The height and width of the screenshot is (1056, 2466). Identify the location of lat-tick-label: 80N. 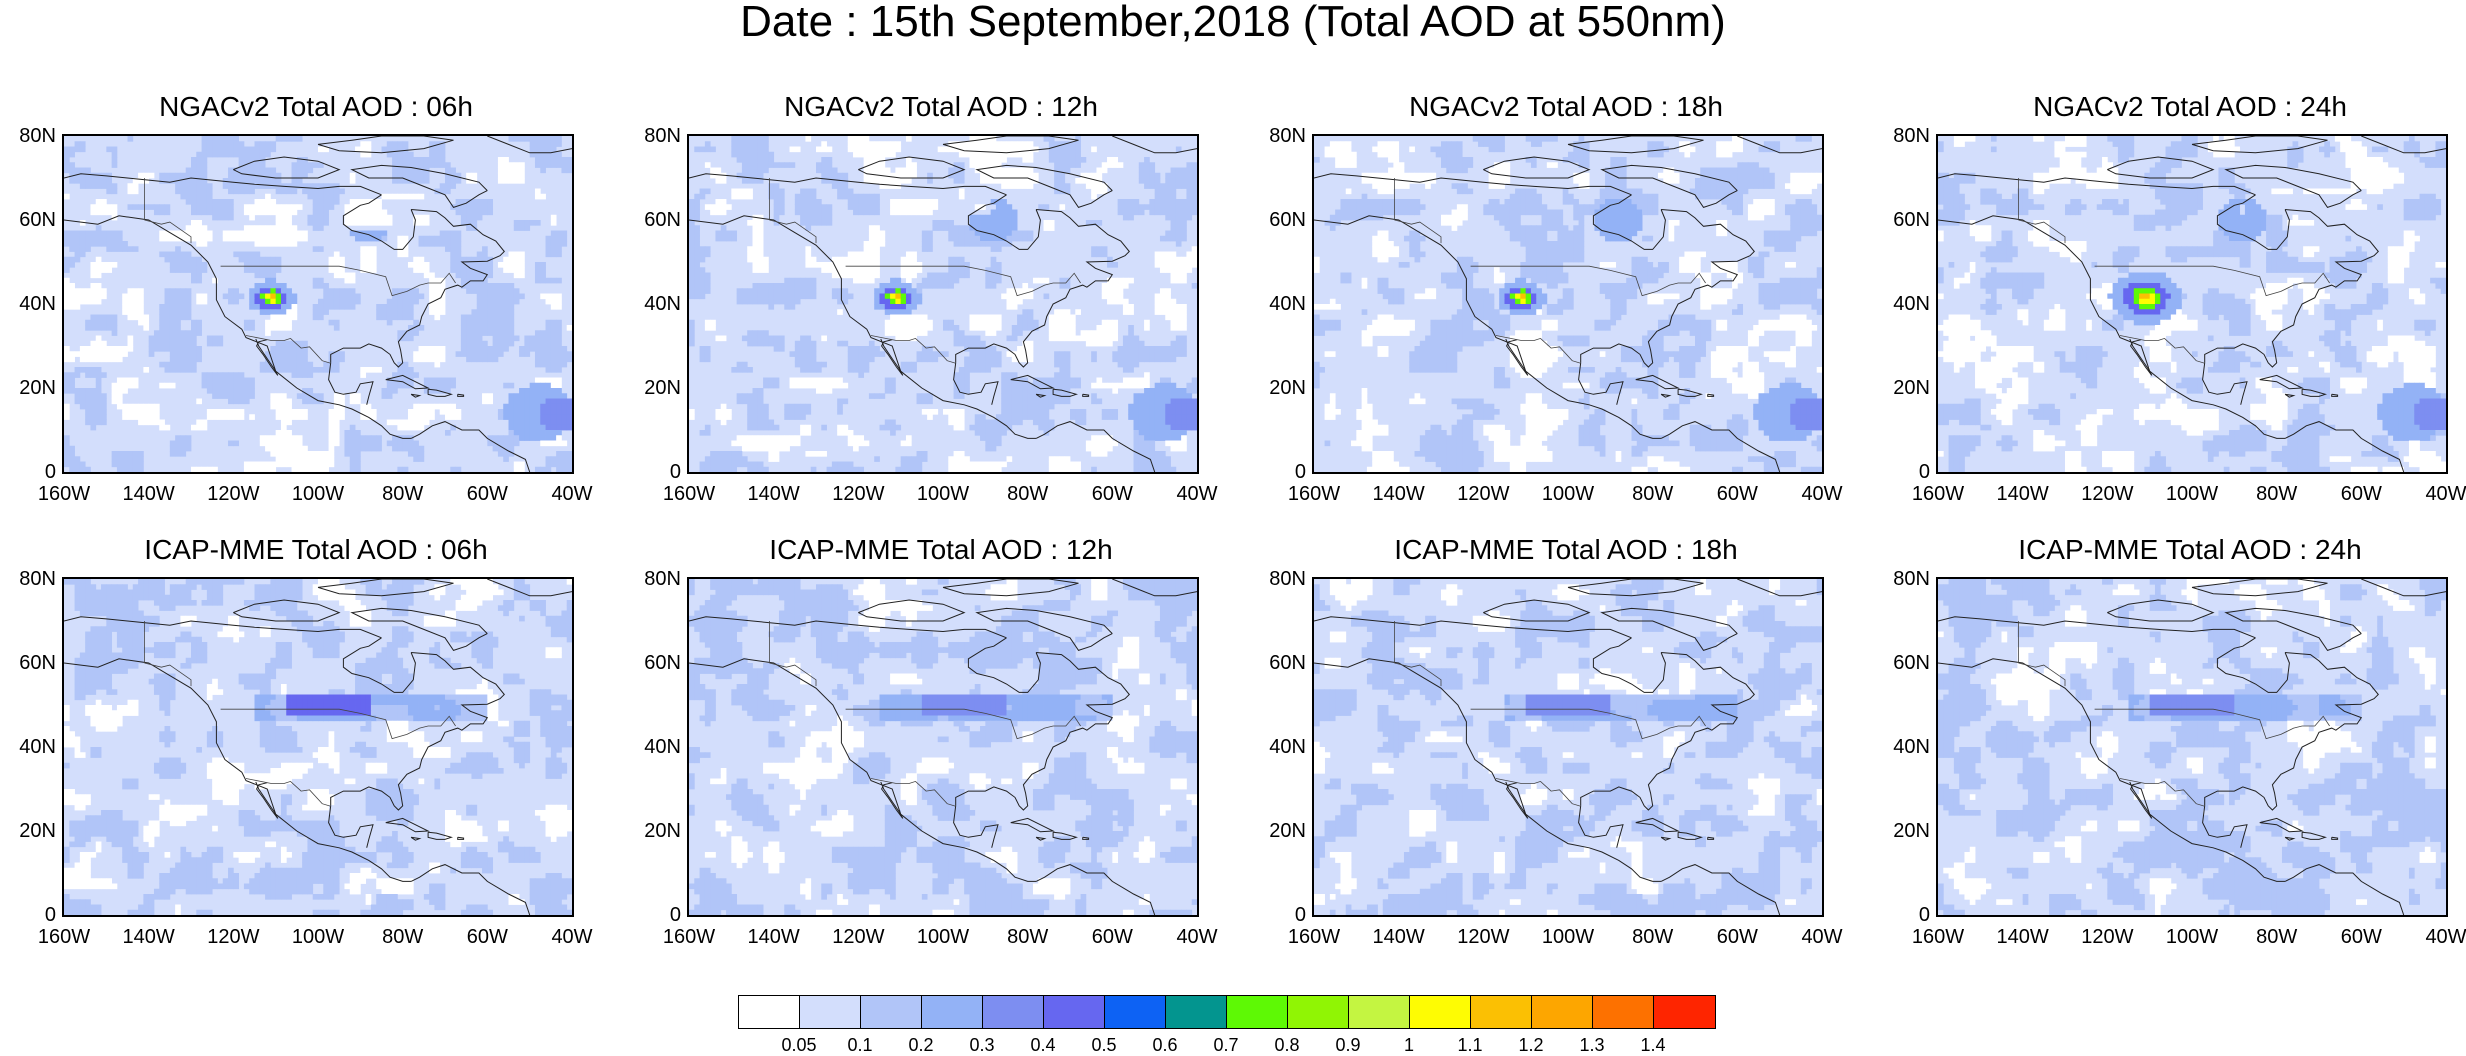
(37, 136).